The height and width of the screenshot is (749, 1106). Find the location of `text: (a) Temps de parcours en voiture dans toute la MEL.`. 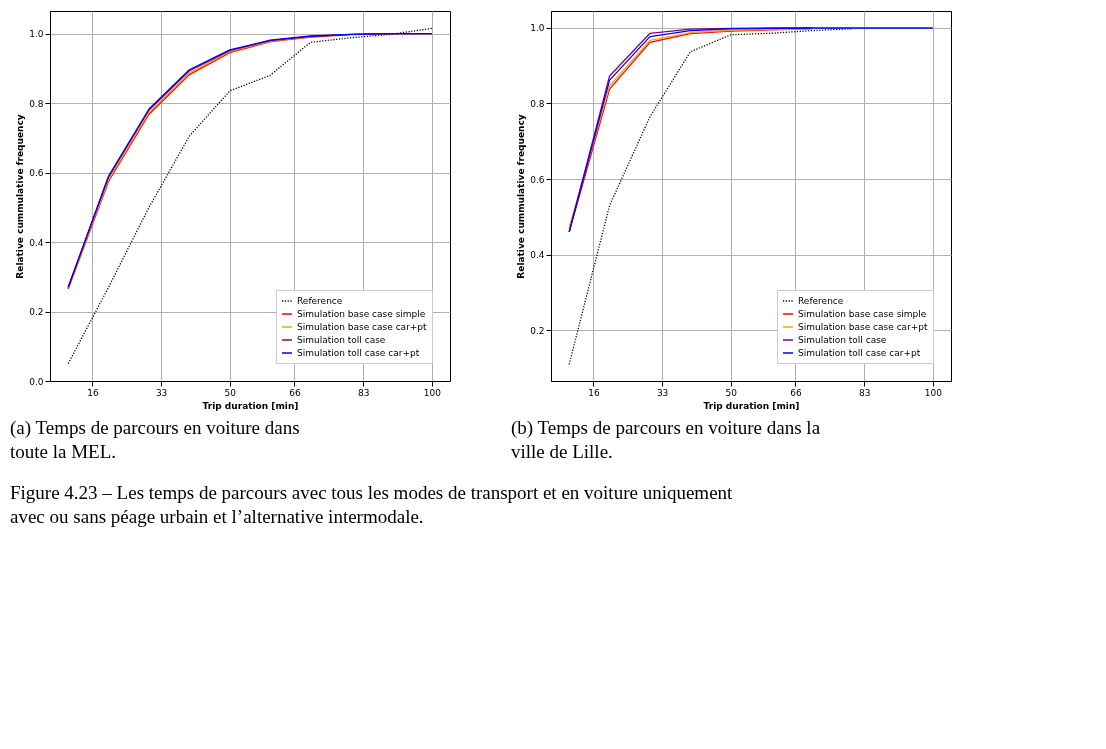

text: (a) Temps de parcours en voiture dans toute la MEL. is located at coordinates (155, 439).